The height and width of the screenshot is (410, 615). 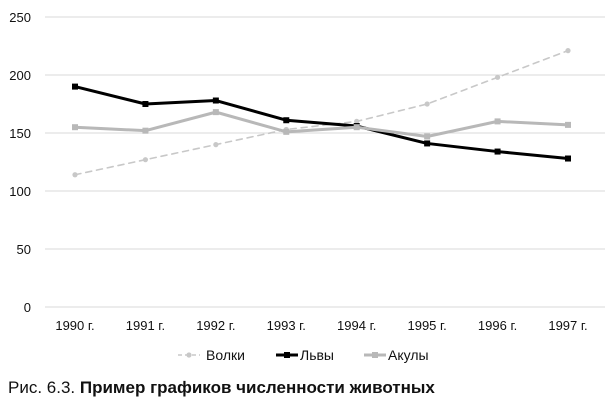 I want to click on x-tick-label: 1992 г., so click(x=215, y=325).